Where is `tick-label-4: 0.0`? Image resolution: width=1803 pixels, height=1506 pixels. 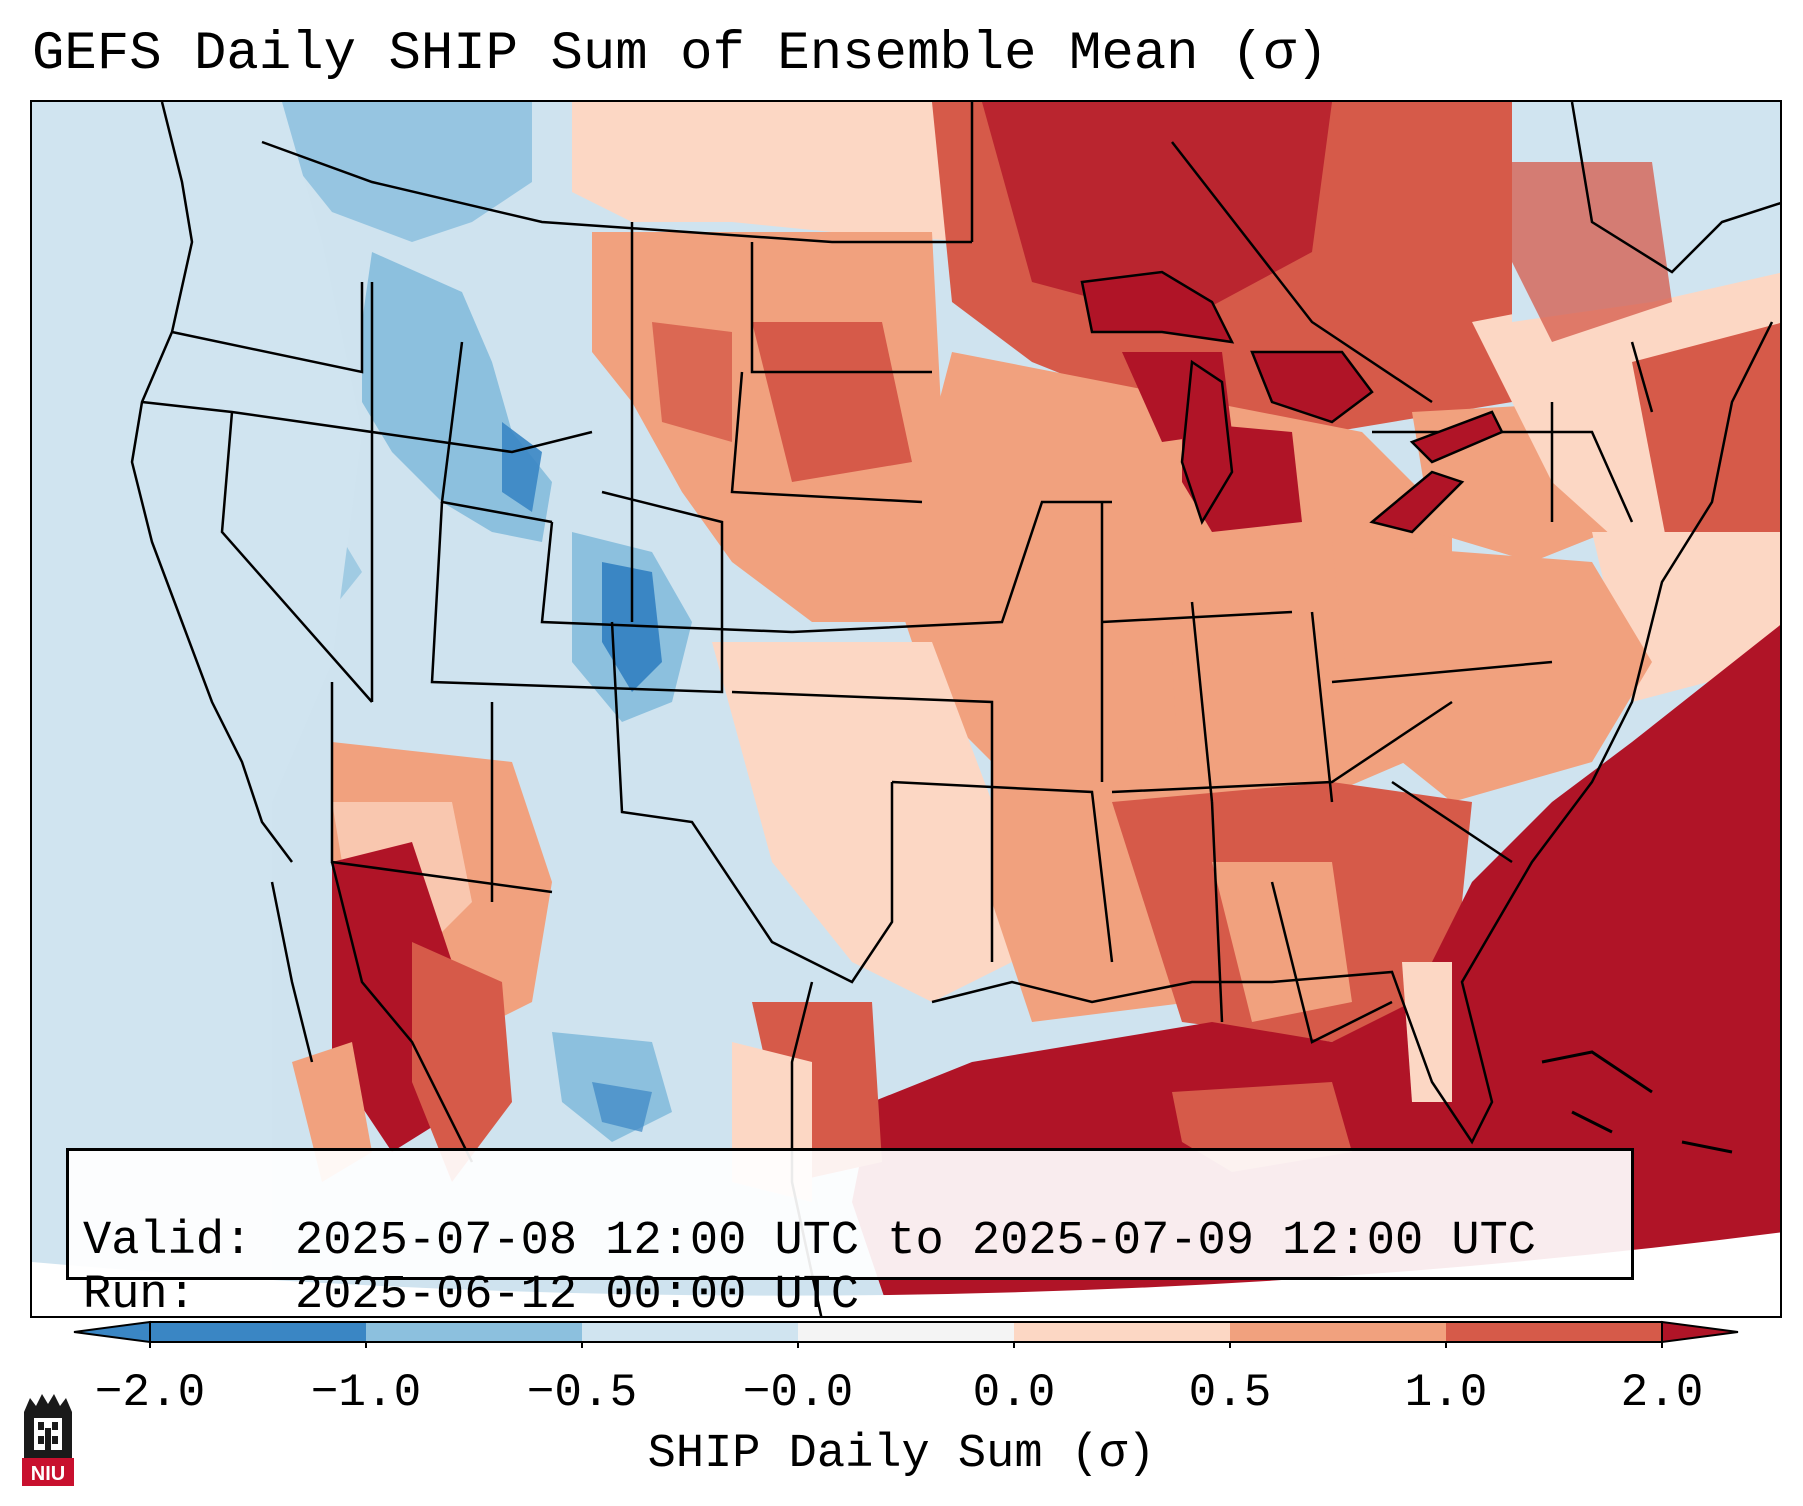
tick-label-4: 0.0 is located at coordinates (1014, 1393).